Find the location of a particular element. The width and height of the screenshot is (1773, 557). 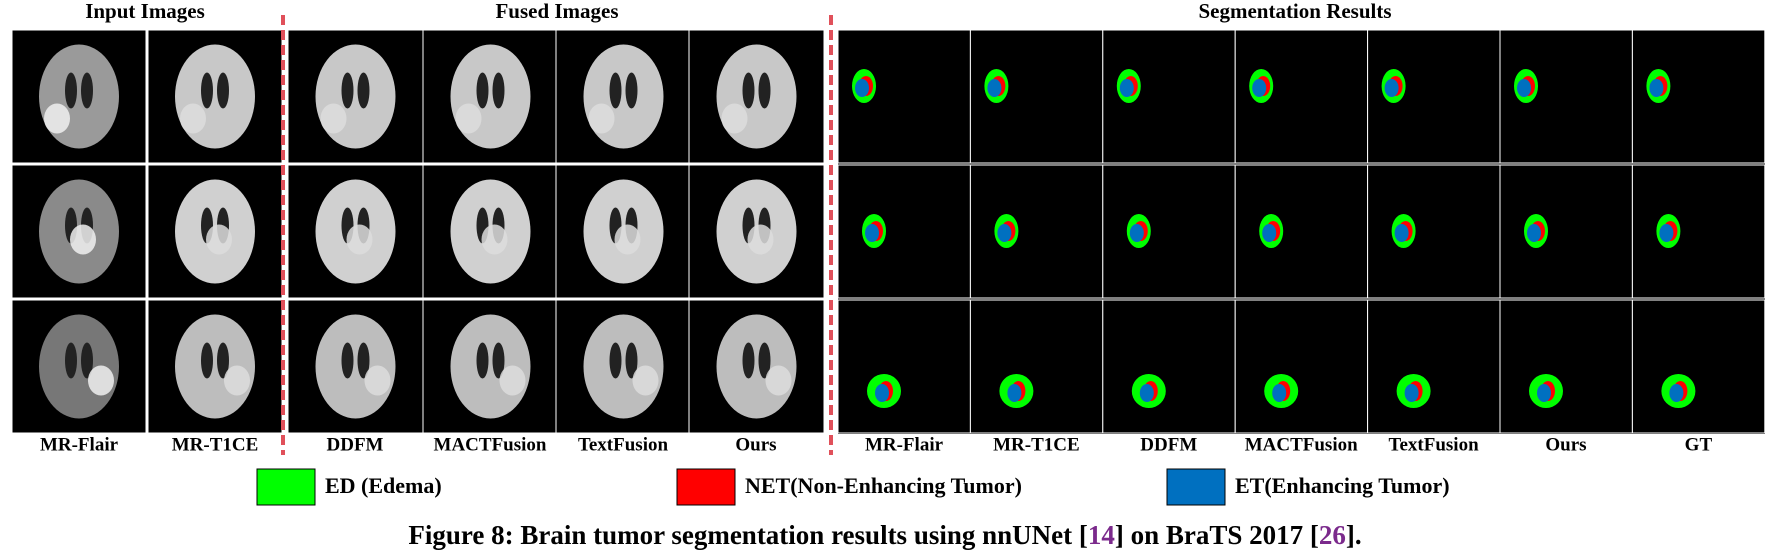

caption-ref: 26 is located at coordinates (1332, 535).